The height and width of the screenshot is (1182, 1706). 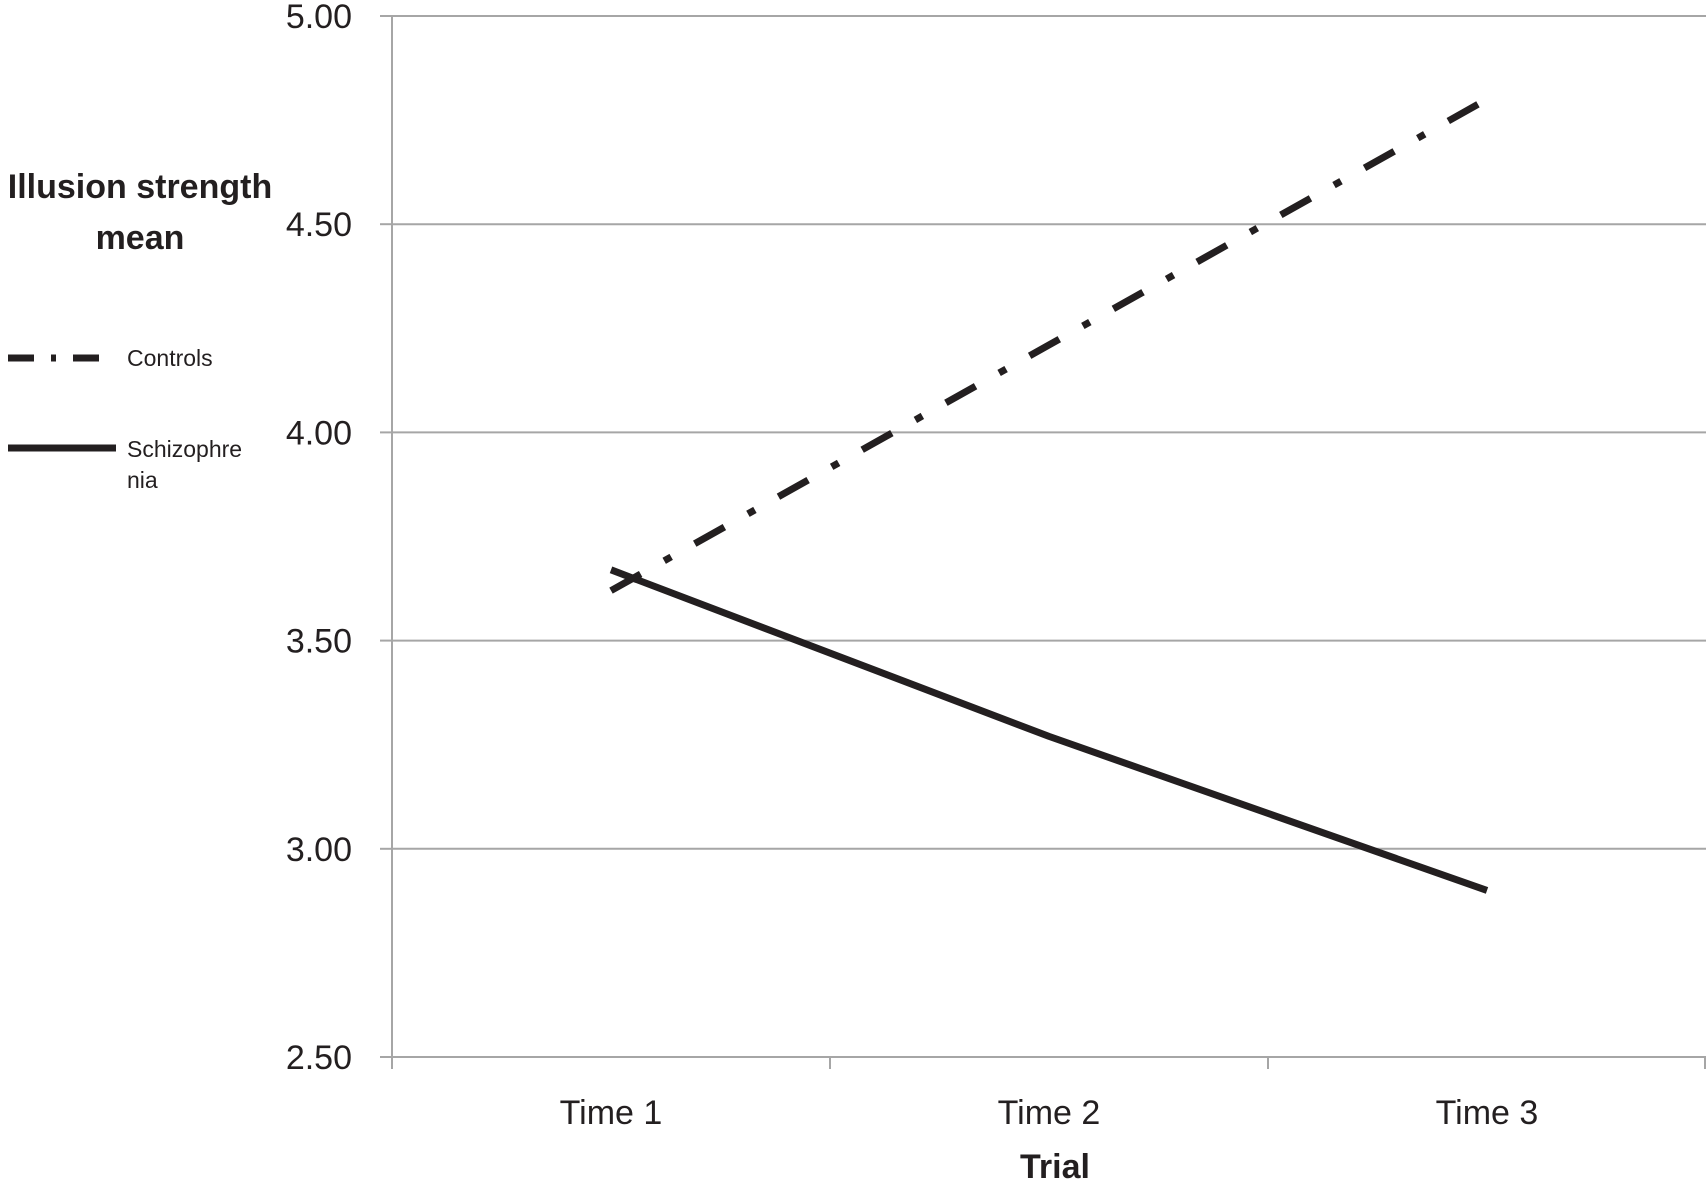 I want to click on y-tick-label-2: 3.50, so click(x=319, y=642).